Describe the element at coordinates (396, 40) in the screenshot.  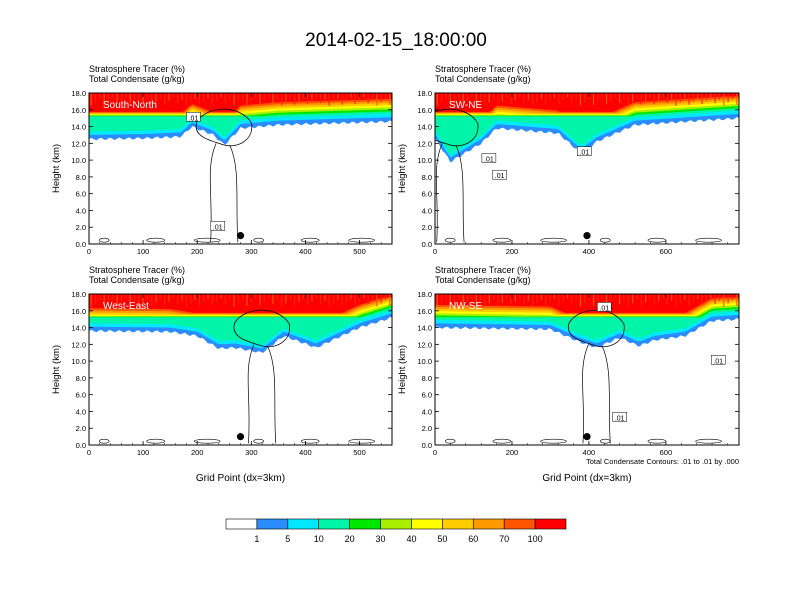
I see `figure-title: 2014-02-15_18:00:00` at that location.